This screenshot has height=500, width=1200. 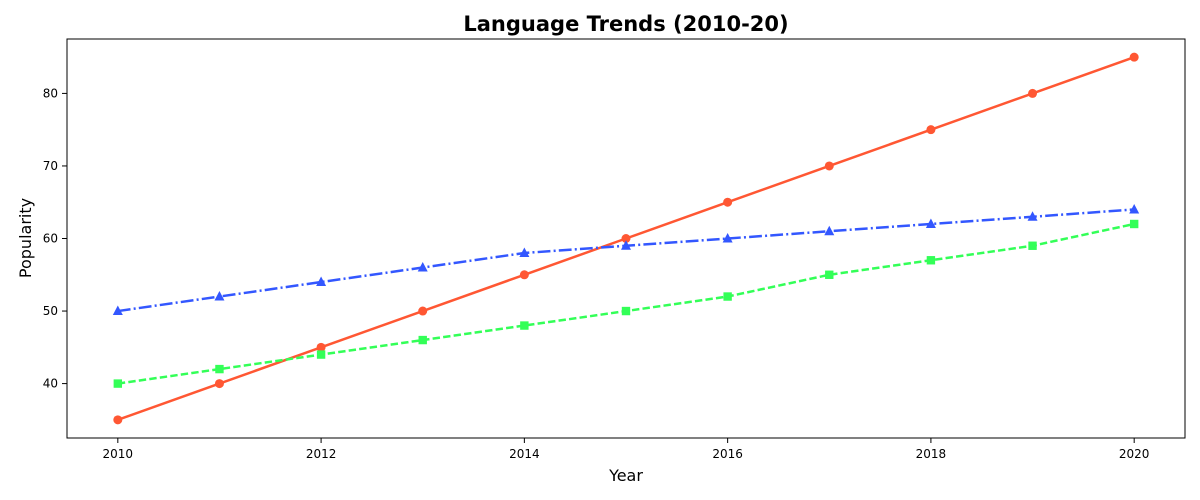 I want to click on series-1-point-2014, so click(x=524, y=275).